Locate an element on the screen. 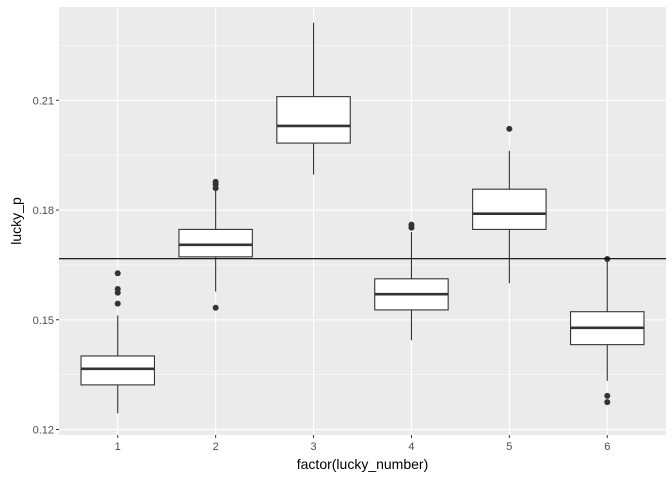 This screenshot has height=480, width=672. x-axis: 1 2 3 4 5 6 is located at coordinates (362, 444).